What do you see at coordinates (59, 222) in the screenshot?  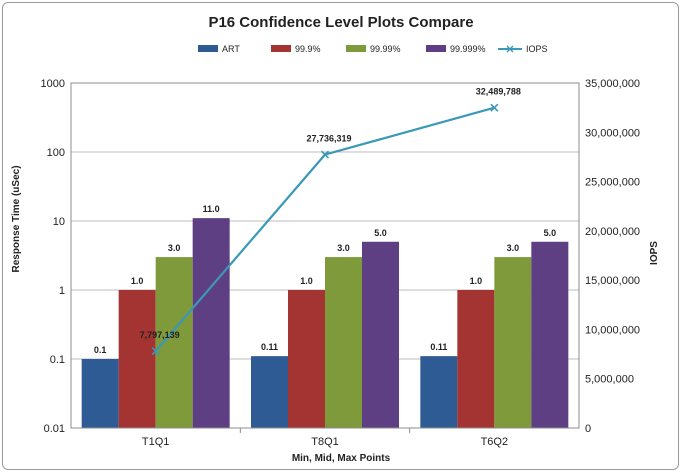 I see `y-tick-label: 10` at bounding box center [59, 222].